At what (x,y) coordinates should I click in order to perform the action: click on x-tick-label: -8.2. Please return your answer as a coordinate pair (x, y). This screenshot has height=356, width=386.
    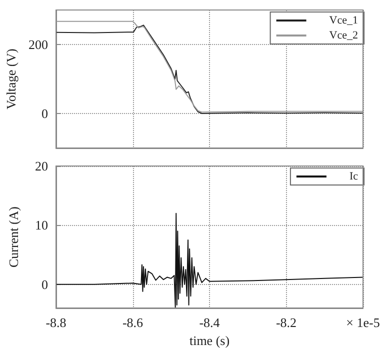
    Looking at the image, I should click on (286, 322).